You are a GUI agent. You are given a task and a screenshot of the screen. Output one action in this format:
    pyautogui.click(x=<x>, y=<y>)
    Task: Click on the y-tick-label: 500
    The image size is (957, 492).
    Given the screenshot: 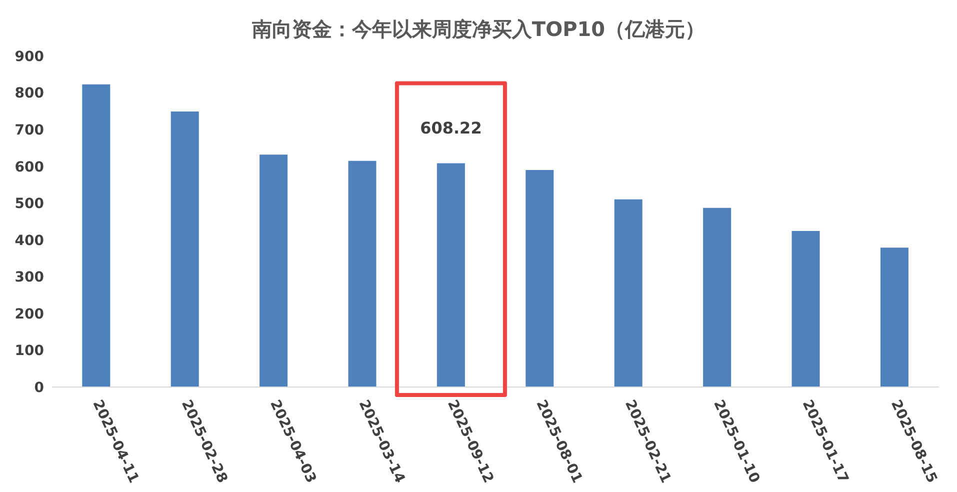 What is the action you would take?
    pyautogui.click(x=29, y=204)
    